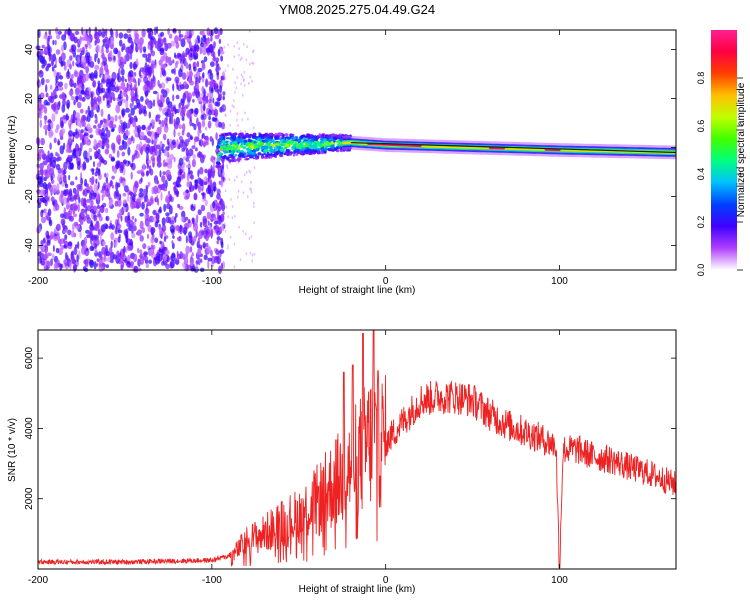  I want to click on colorbar-bar, so click(724, 150).